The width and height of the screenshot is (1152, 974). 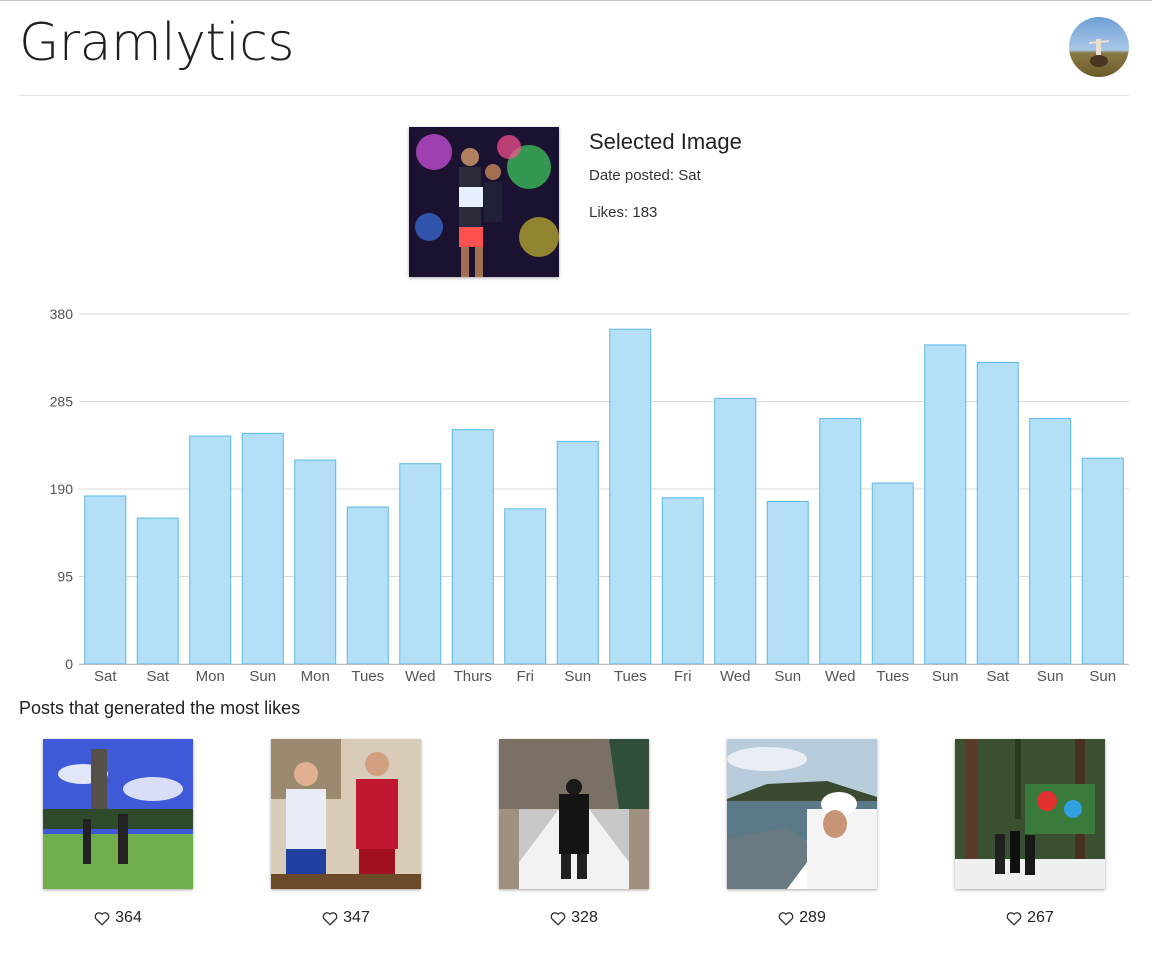 I want to click on y-tick-label: 95, so click(x=65, y=577).